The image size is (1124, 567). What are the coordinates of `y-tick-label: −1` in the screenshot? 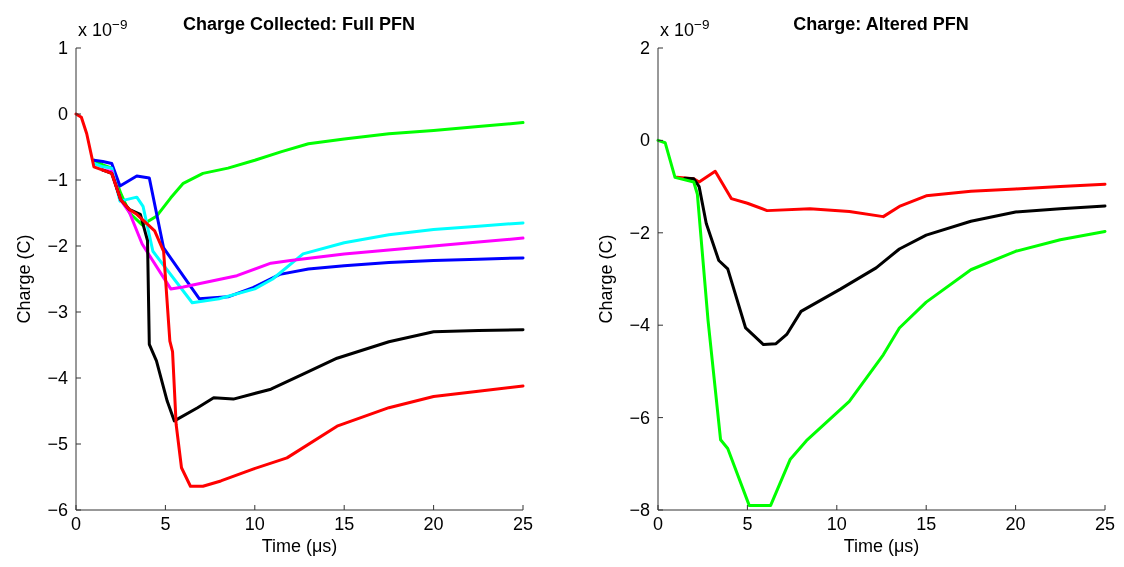 It's located at (57, 180).